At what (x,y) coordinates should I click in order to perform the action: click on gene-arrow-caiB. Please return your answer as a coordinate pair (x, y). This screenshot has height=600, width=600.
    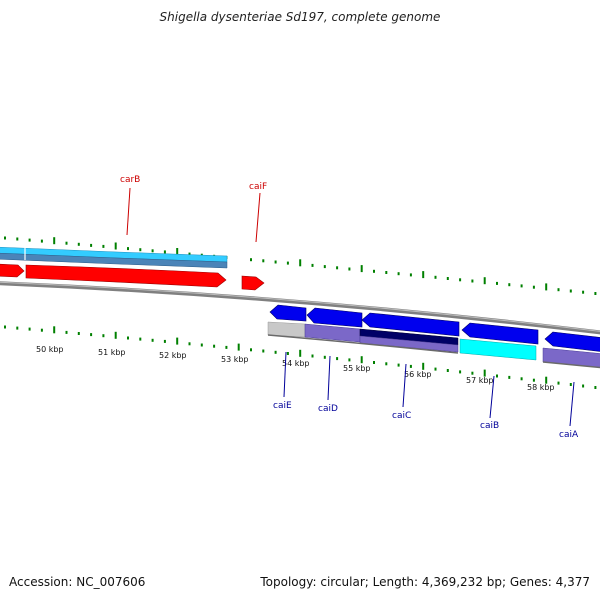
    Looking at the image, I should click on (500, 333).